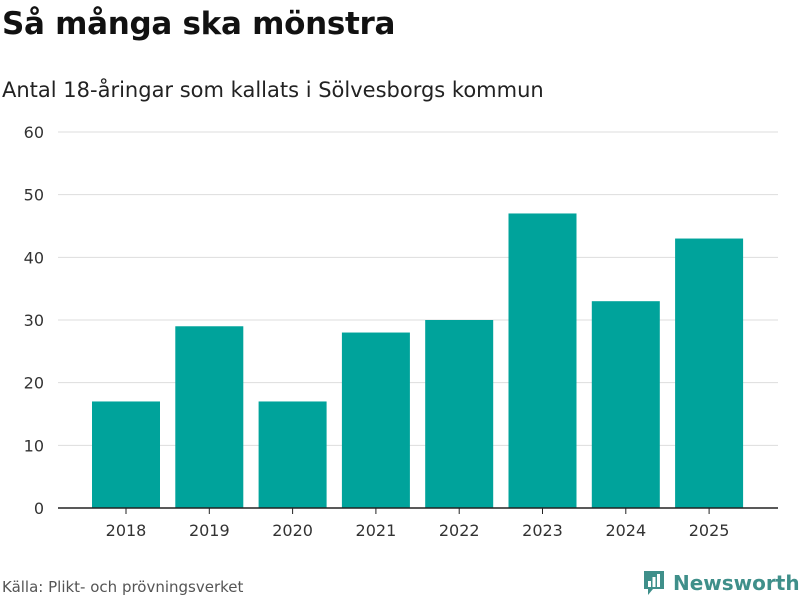 This screenshot has width=800, height=600. Describe the element at coordinates (209, 530) in the screenshot. I see `x-tick-label: 2019` at that location.